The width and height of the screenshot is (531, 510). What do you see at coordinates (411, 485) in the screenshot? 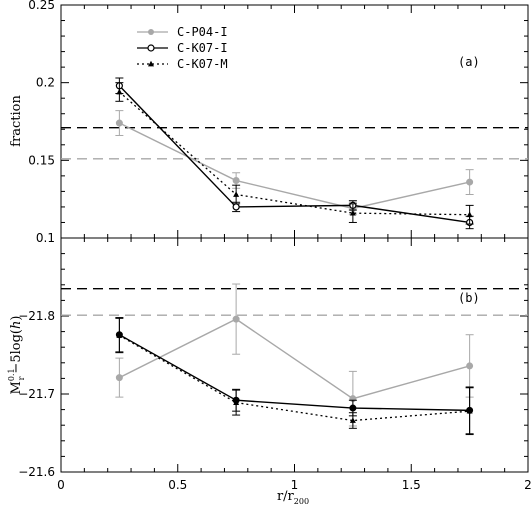
I see `x-tick-label: 1.5` at bounding box center [411, 485].